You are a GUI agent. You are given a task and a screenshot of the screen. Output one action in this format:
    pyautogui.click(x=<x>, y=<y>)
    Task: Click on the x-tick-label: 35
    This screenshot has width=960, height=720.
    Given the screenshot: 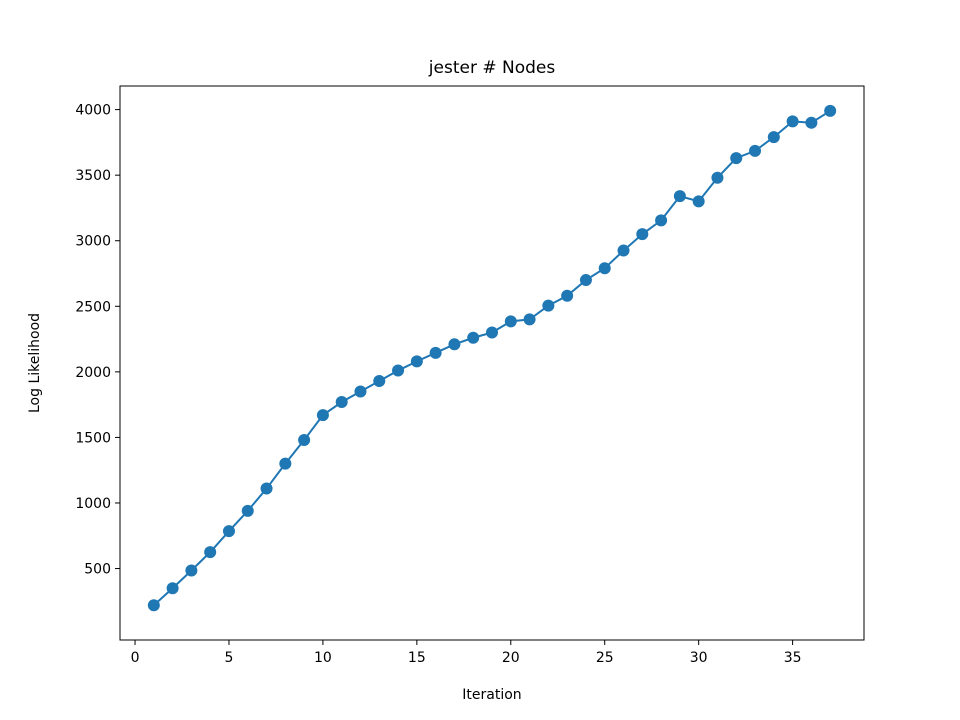 What is the action you would take?
    pyautogui.click(x=793, y=658)
    